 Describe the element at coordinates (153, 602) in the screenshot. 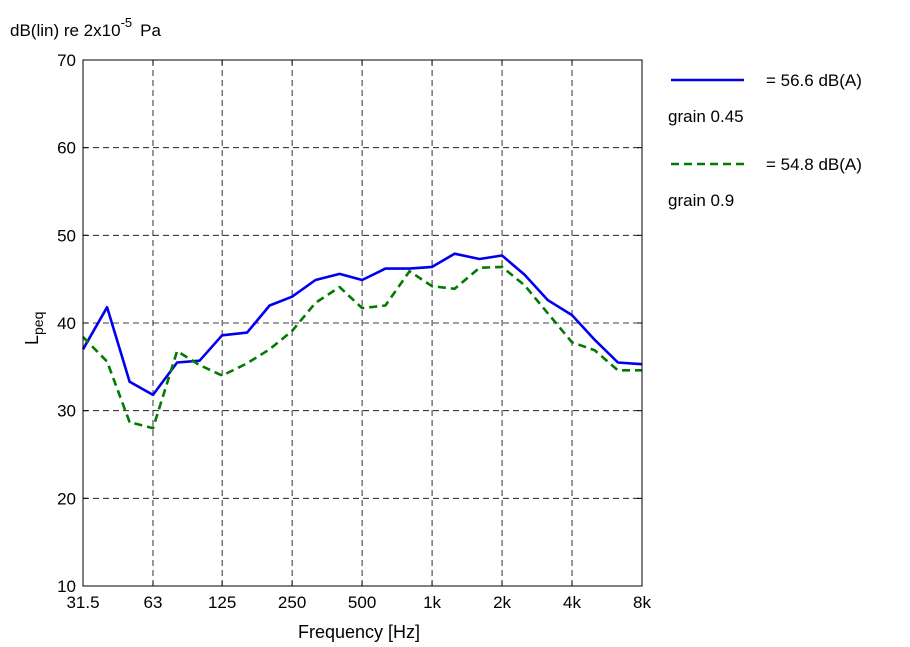

I see `x-tick-label: 63` at that location.